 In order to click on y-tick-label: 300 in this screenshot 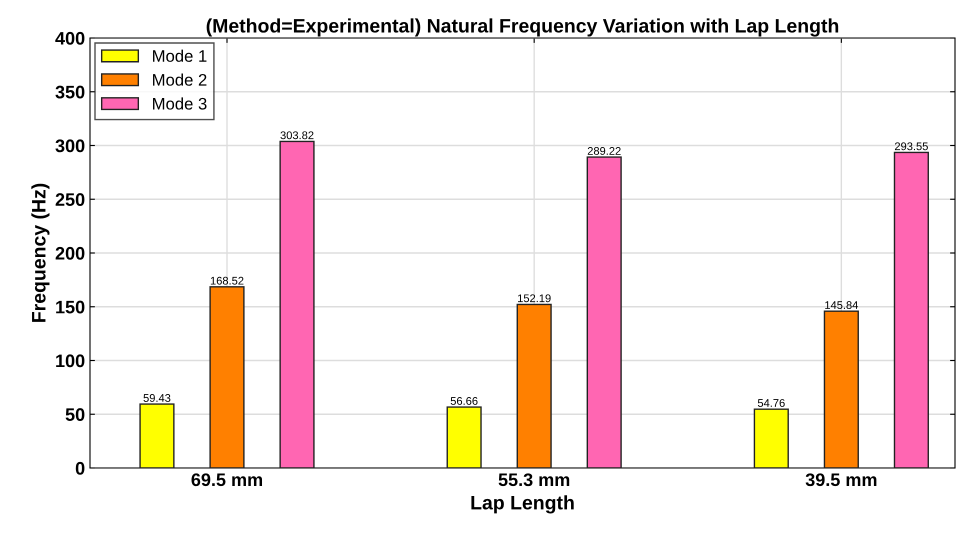, I will do `click(69, 145)`.